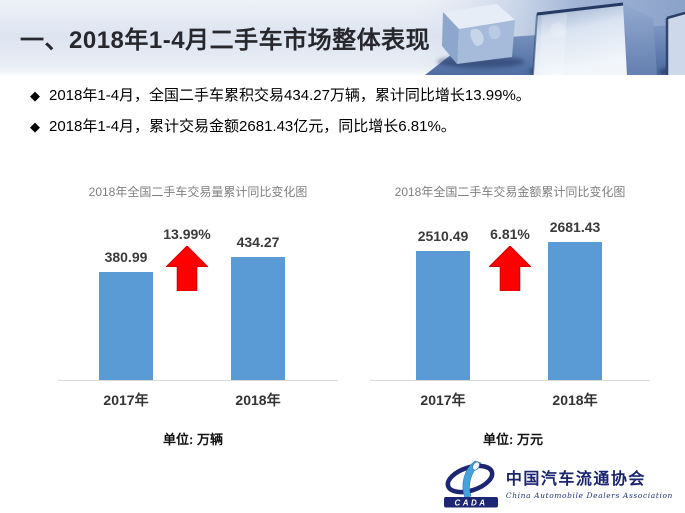 The height and width of the screenshot is (513, 685). I want to click on growth-annotation: 6.81%, so click(510, 258).